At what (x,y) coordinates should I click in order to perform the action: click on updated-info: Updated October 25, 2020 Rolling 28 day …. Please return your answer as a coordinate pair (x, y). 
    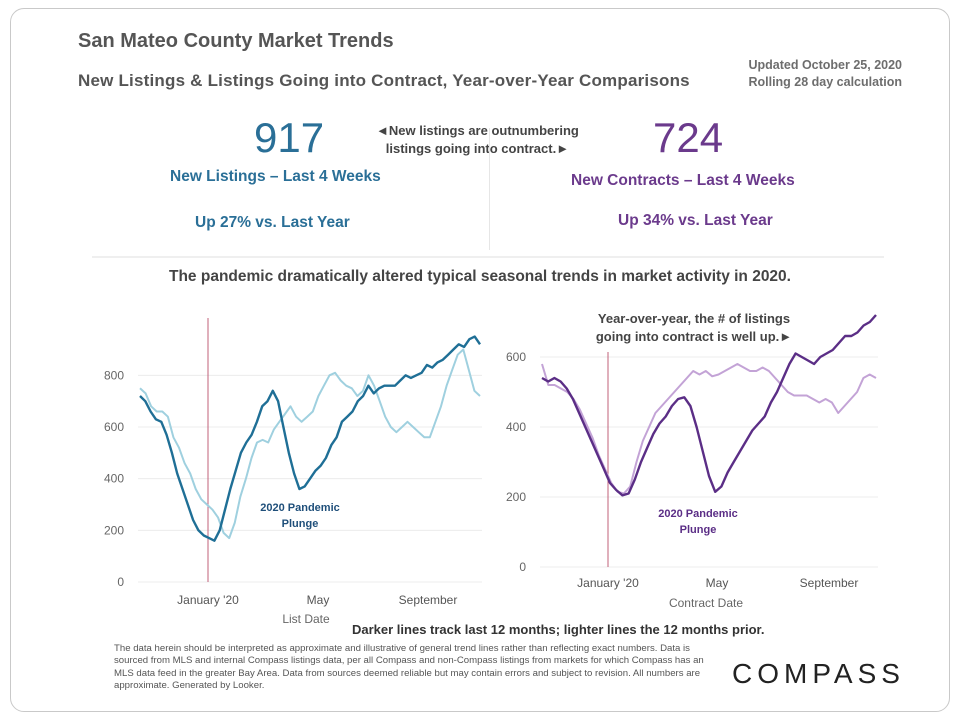
    Looking at the image, I should click on (825, 74).